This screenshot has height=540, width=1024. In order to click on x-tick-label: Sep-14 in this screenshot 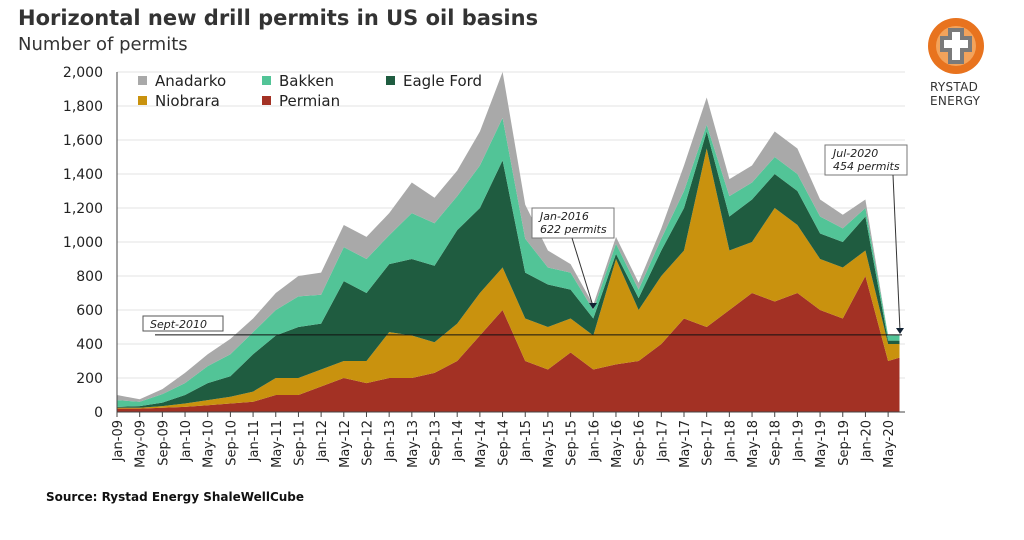, I will do `click(504, 443)`.